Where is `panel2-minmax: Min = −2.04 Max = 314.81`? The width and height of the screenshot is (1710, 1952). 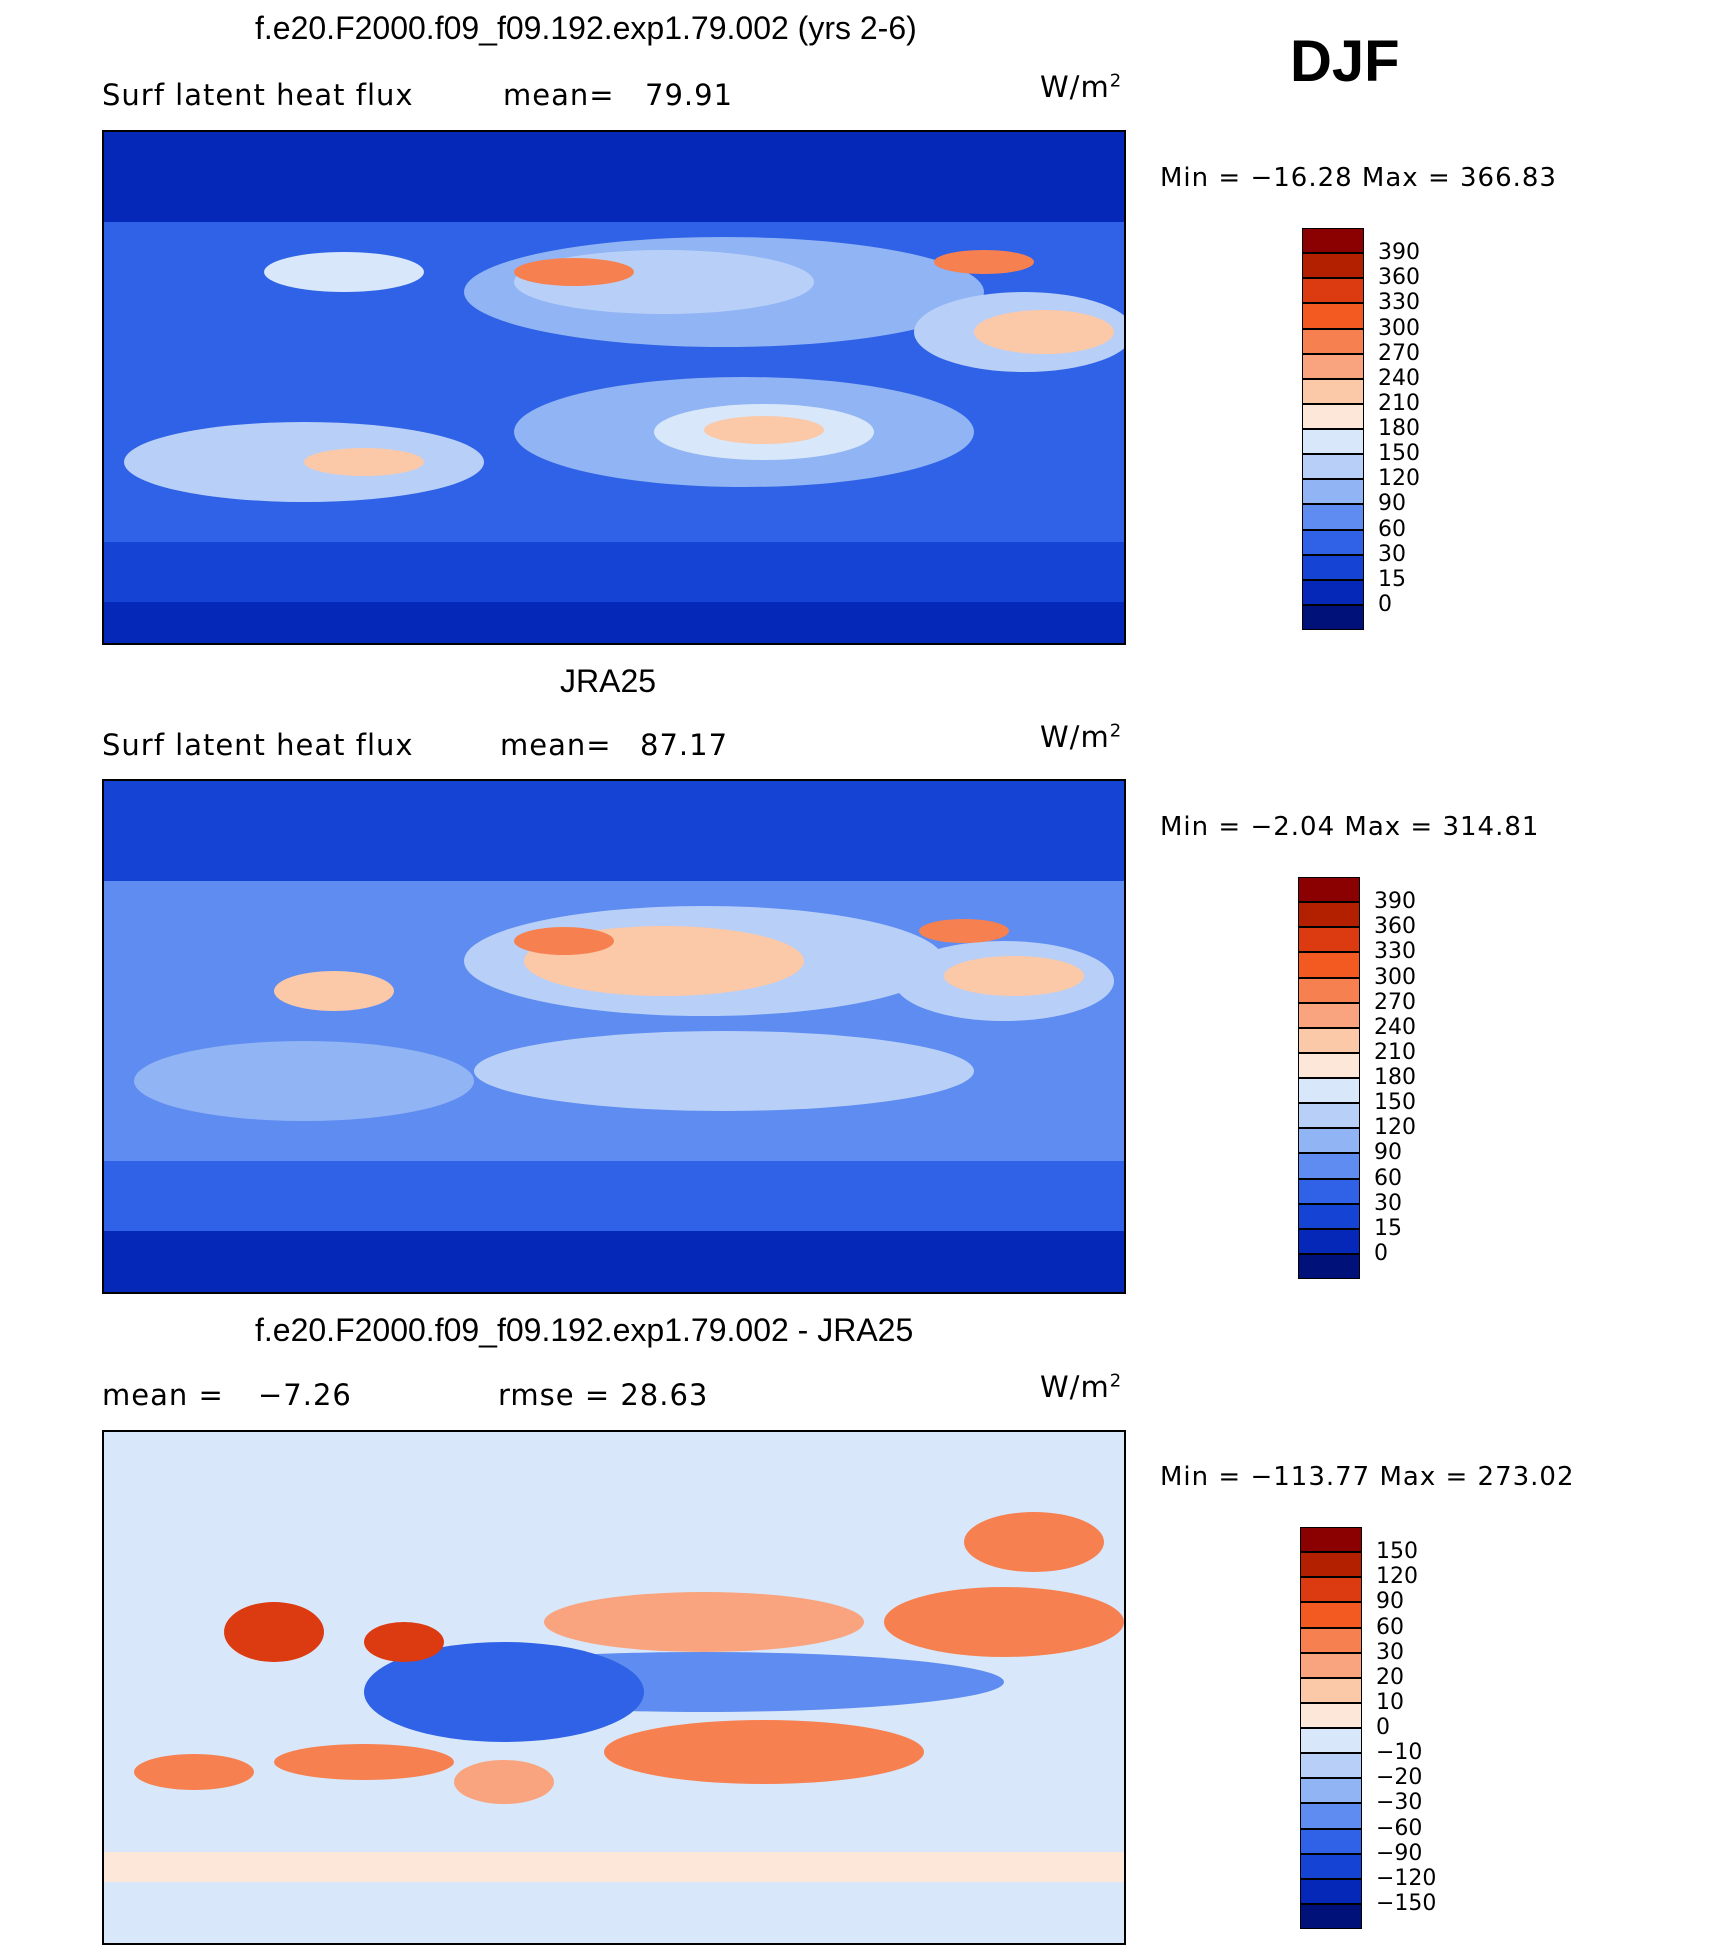 panel2-minmax: Min = −2.04 Max = 314.81 is located at coordinates (1350, 827).